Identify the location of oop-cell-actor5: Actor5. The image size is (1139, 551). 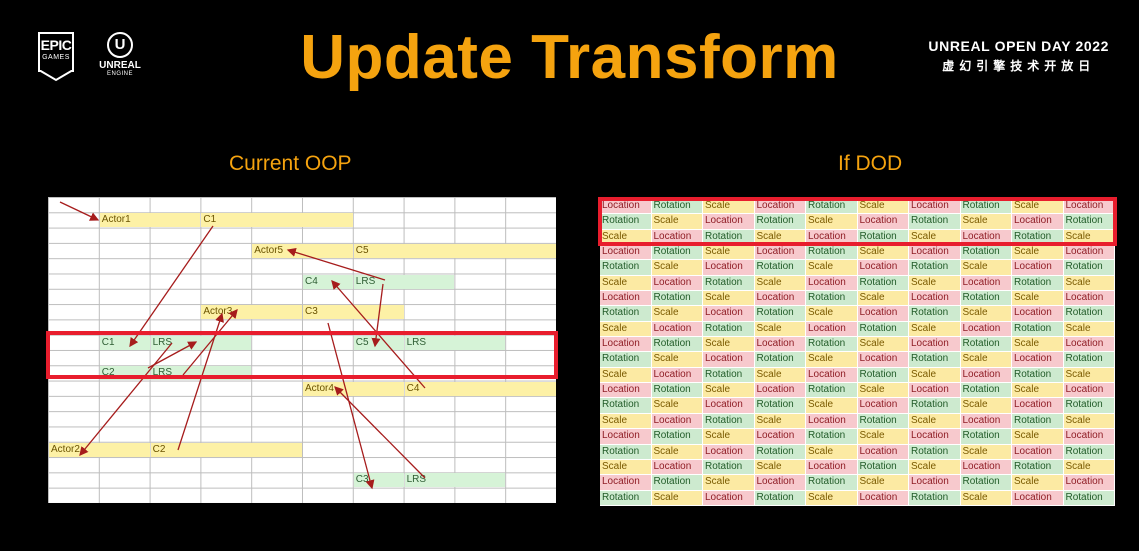
(302, 250).